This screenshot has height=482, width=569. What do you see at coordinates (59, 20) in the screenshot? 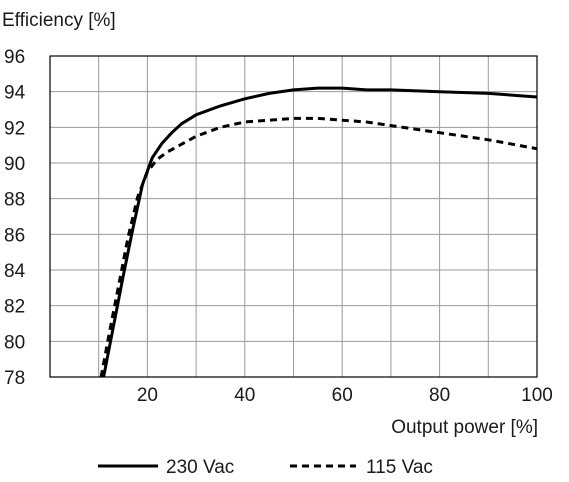
I see `y-axis-label: Efficiency [%]` at bounding box center [59, 20].